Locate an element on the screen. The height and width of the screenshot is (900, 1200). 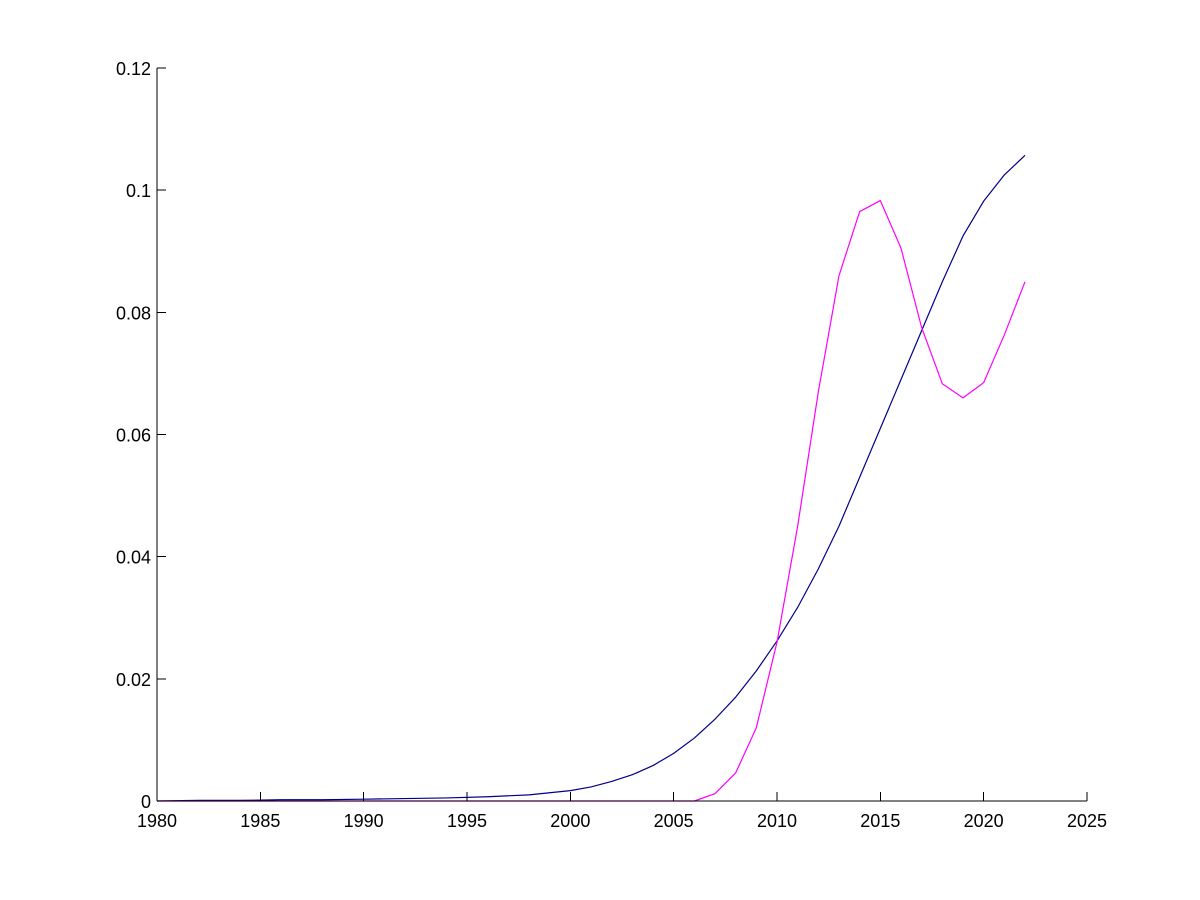
x-tick-label: 1990 is located at coordinates (364, 821).